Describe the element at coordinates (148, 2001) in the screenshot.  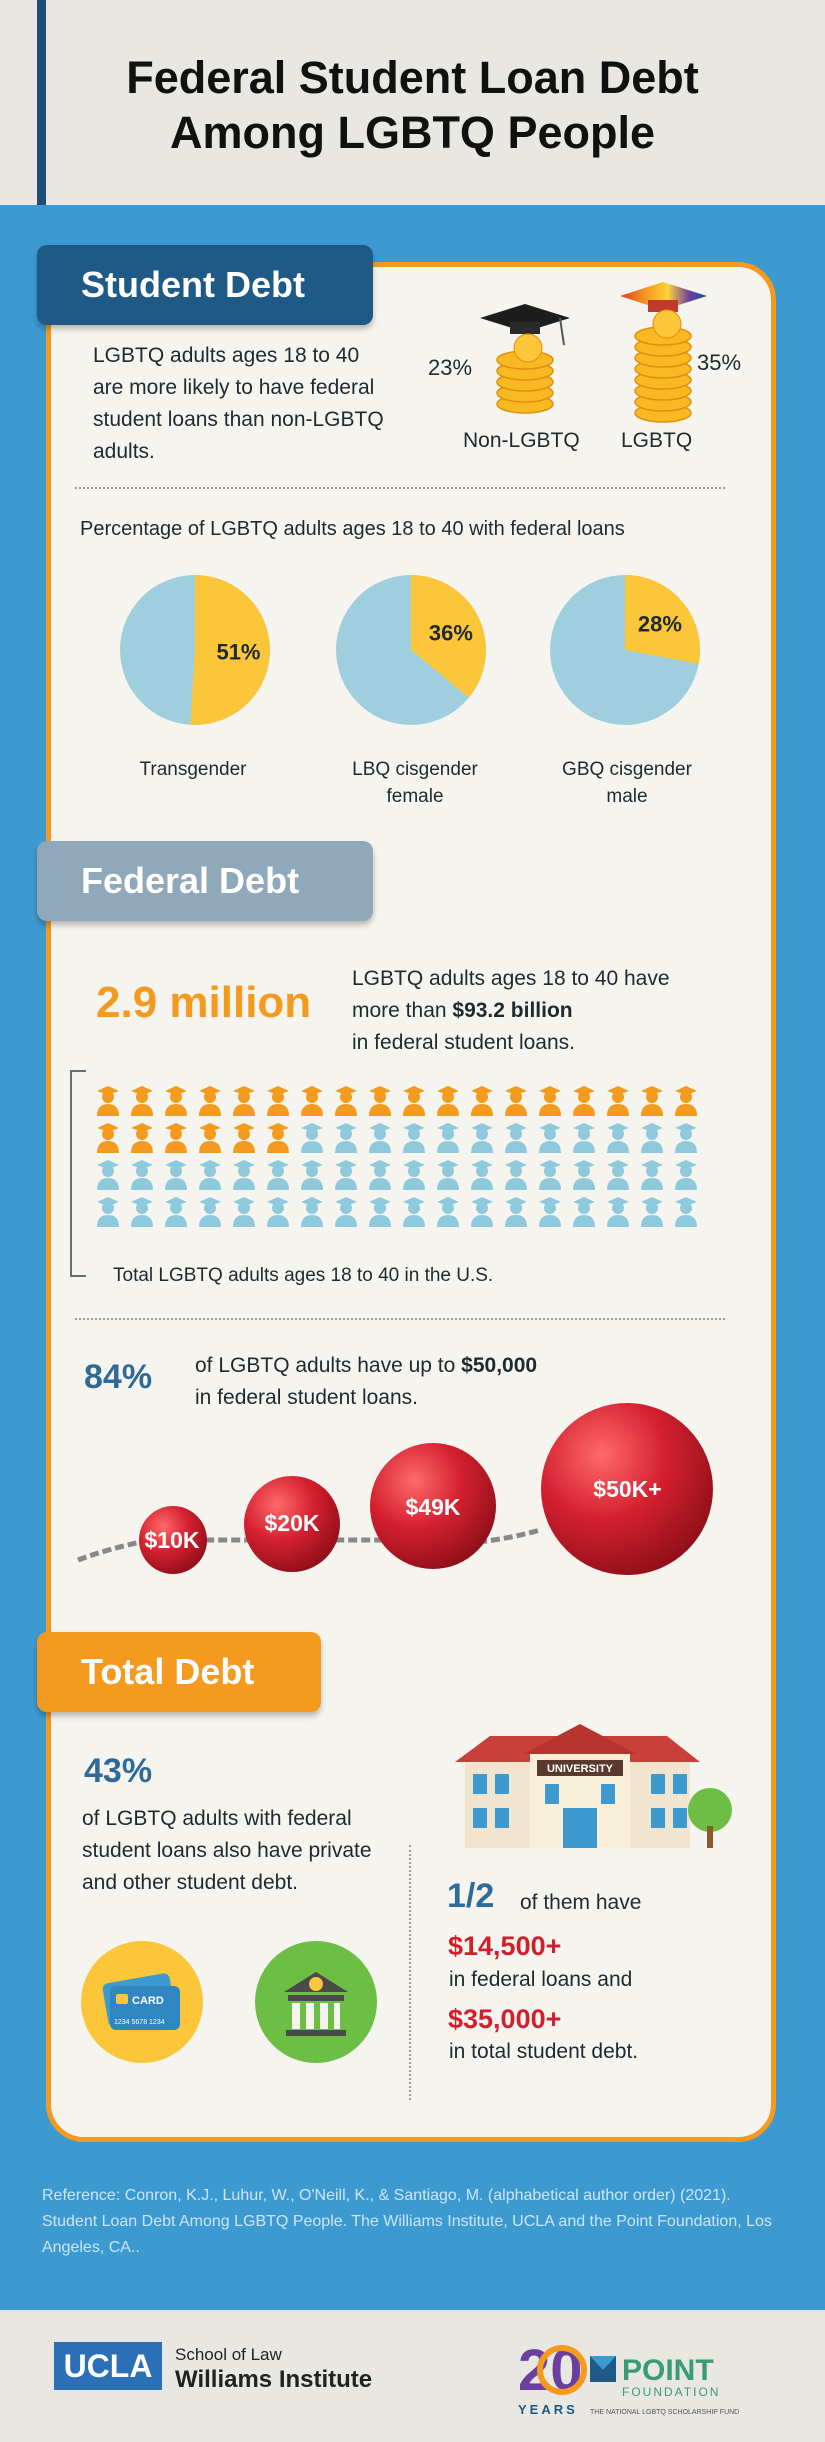
I see `card-label: CARD` at that location.